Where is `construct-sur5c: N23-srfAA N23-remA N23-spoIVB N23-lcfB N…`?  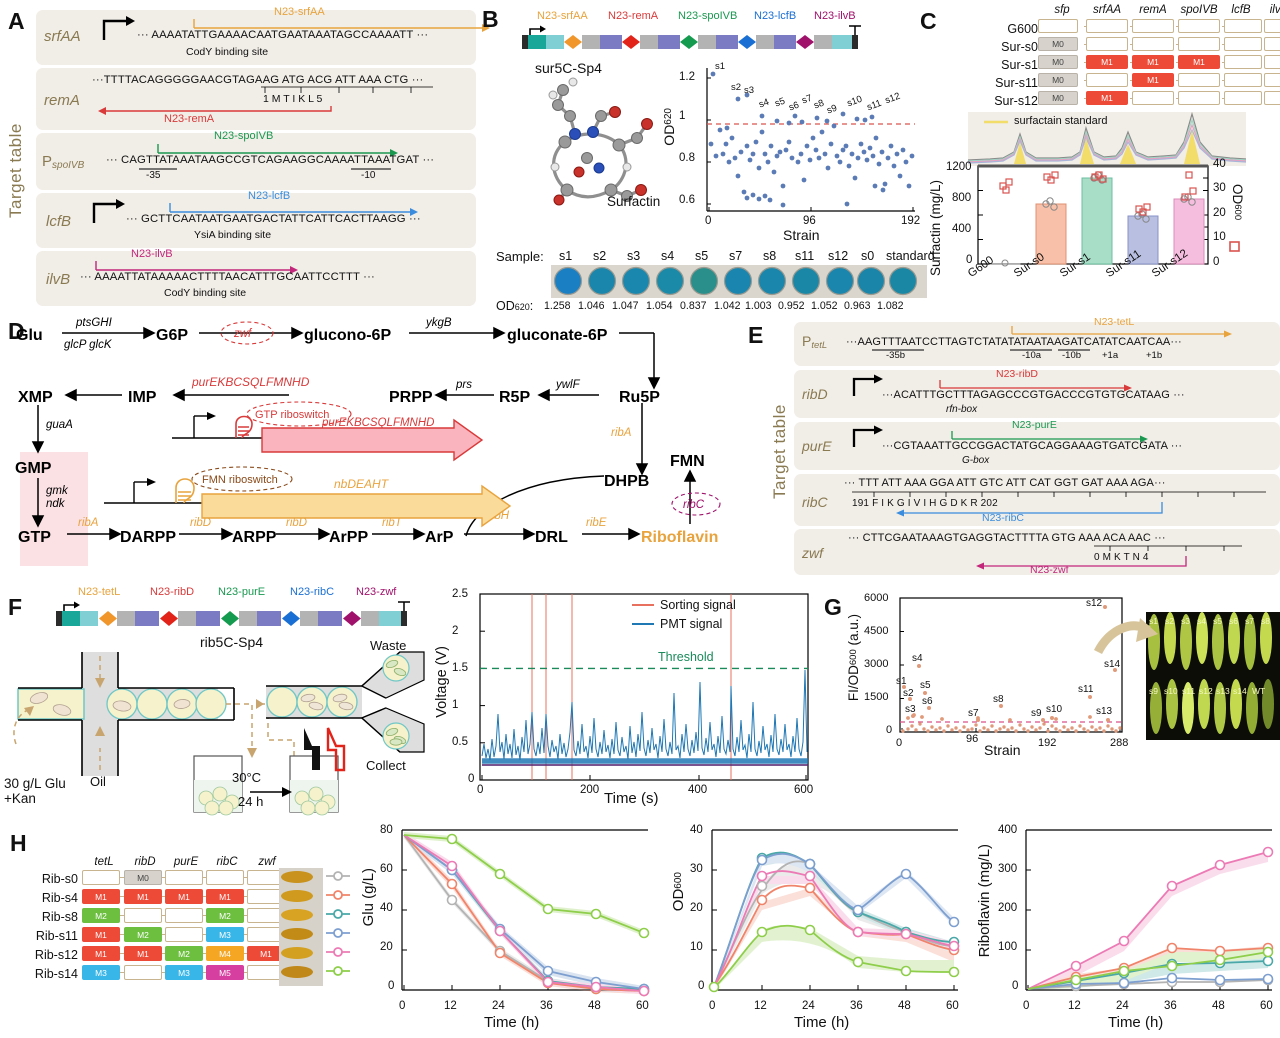
construct-sur5c: N23-srfAA N23-remA N23-spoIVB N23-lcfB N… is located at coordinates (715, 35).